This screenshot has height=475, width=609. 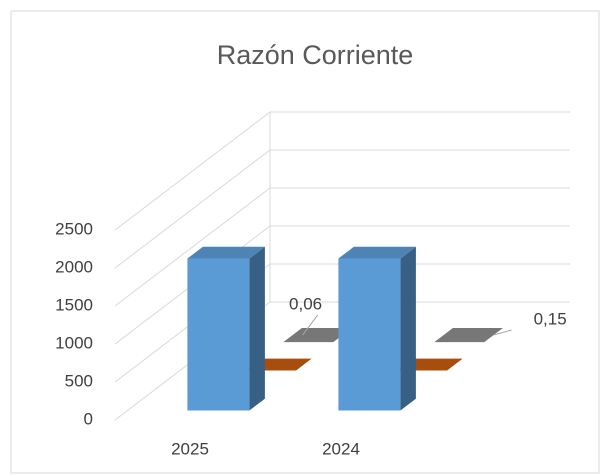 What do you see at coordinates (74, 266) in the screenshot?
I see `y-tick-label: 2000` at bounding box center [74, 266].